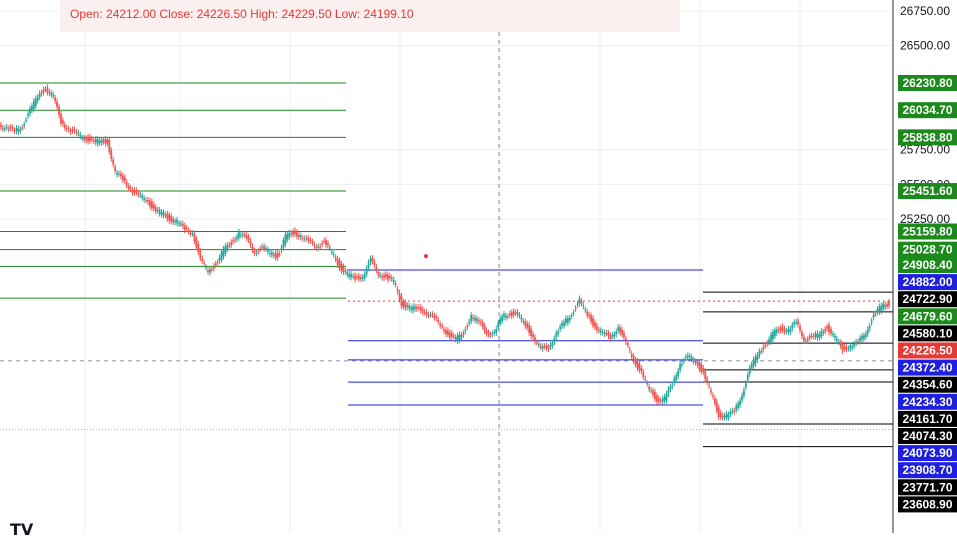  Describe the element at coordinates (925, 219) in the screenshot. I see `price-tick-label: 25250.00` at that location.